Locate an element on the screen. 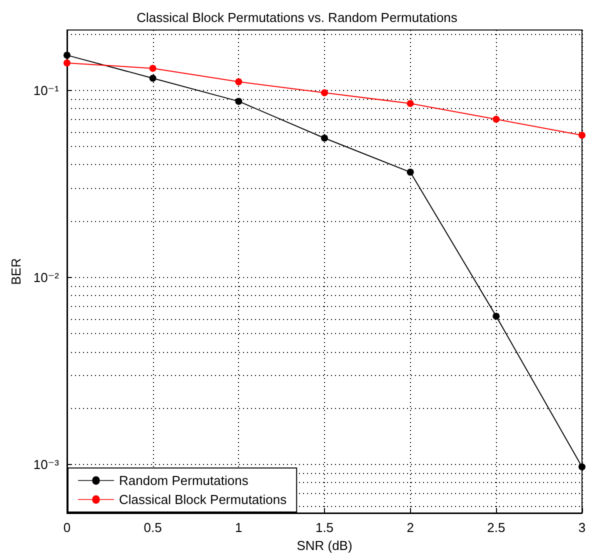 The width and height of the screenshot is (594, 560). x-tick-label: 1 is located at coordinates (238, 527).